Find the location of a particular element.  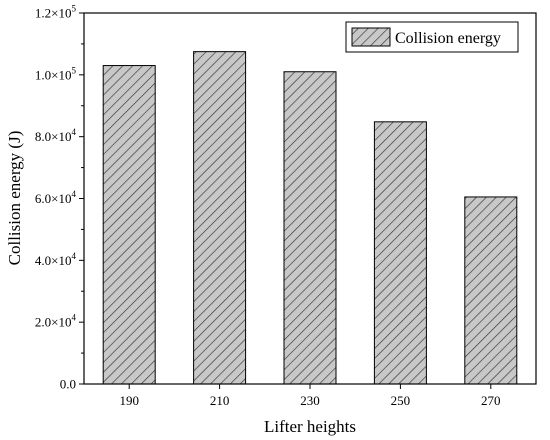

y-tick-label: 8.0×10⁴ is located at coordinates (56, 135).